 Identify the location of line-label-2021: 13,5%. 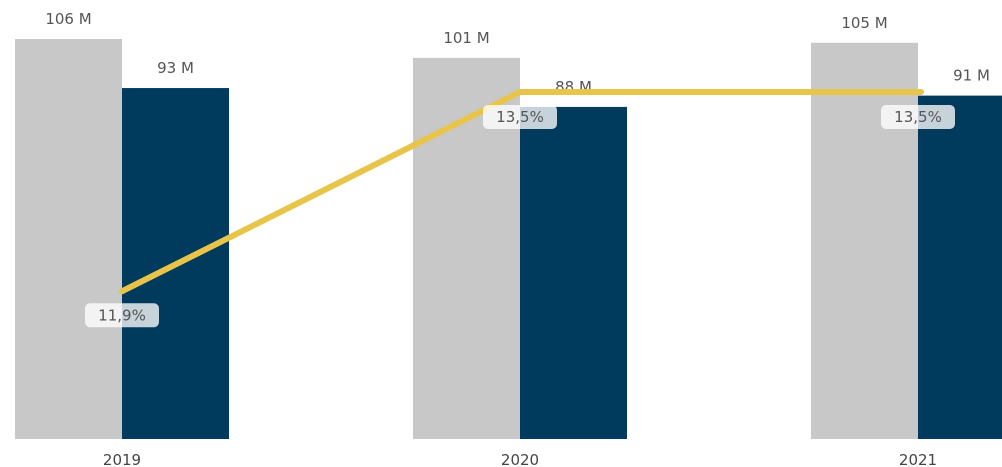
(918, 117).